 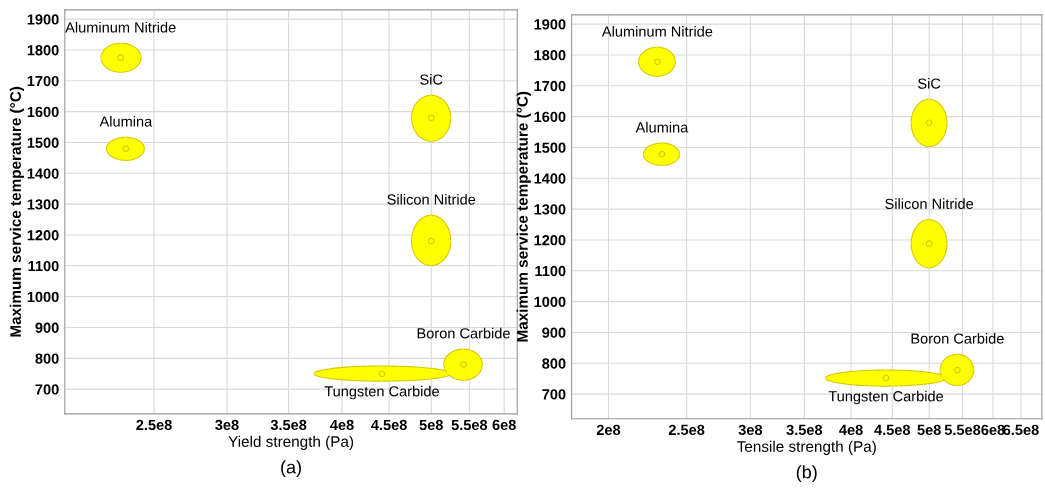 I want to click on x-tick-label: 6.5e8, so click(x=1021, y=430).